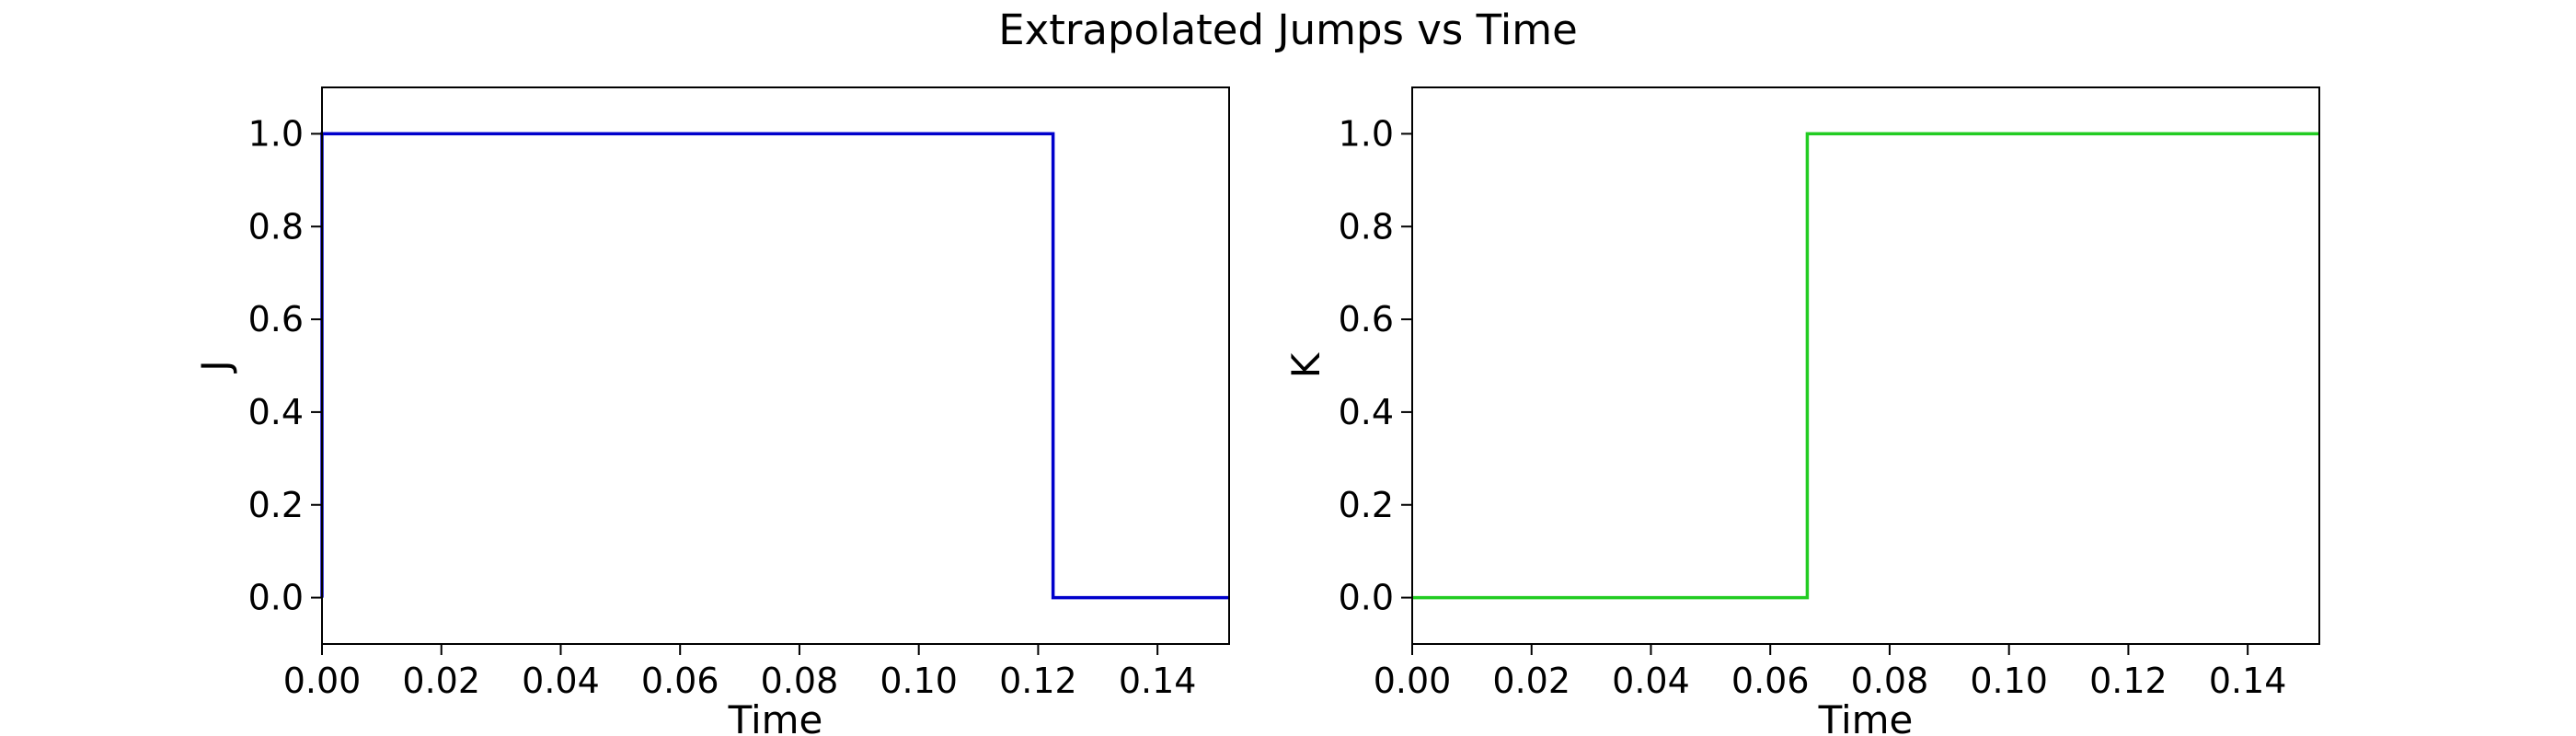 The image size is (2576, 736). I want to click on xlabel-j: Time, so click(775, 716).